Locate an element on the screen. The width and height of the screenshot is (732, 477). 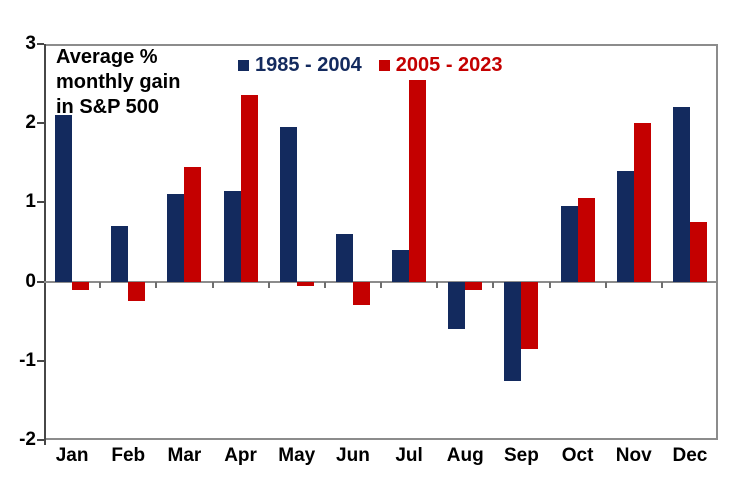
bar-mar-2005-2023 is located at coordinates (193, 224).